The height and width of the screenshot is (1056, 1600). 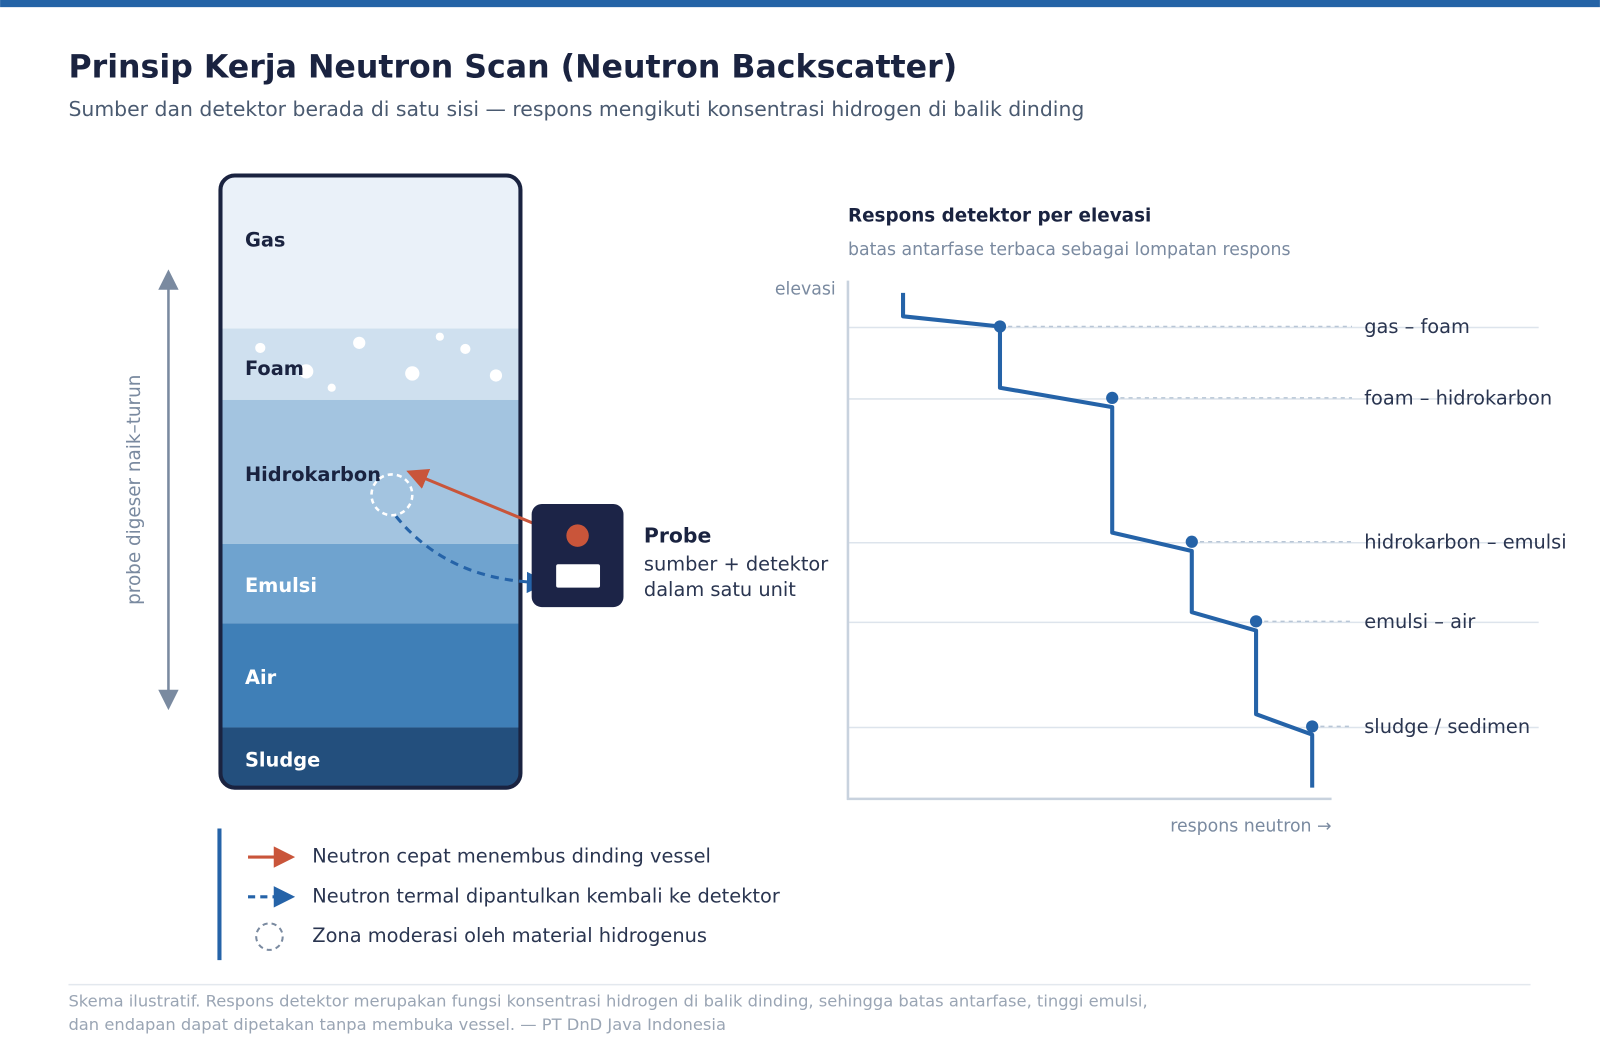 What do you see at coordinates (577, 556) in the screenshot?
I see `probe-unit` at bounding box center [577, 556].